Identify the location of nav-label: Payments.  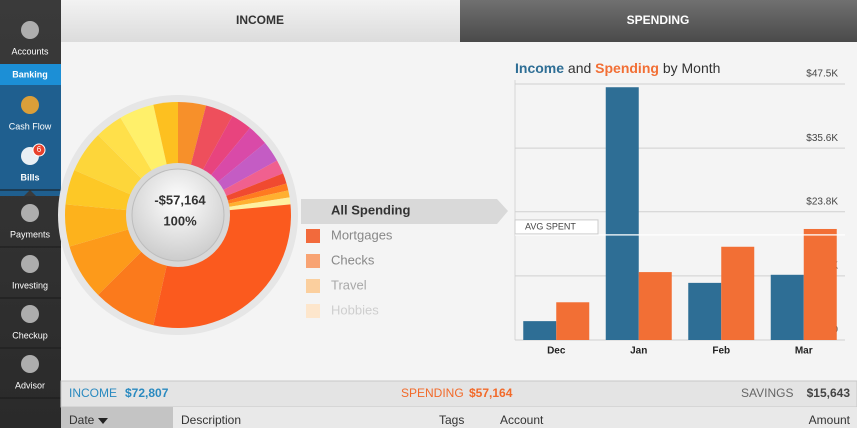
(30, 234).